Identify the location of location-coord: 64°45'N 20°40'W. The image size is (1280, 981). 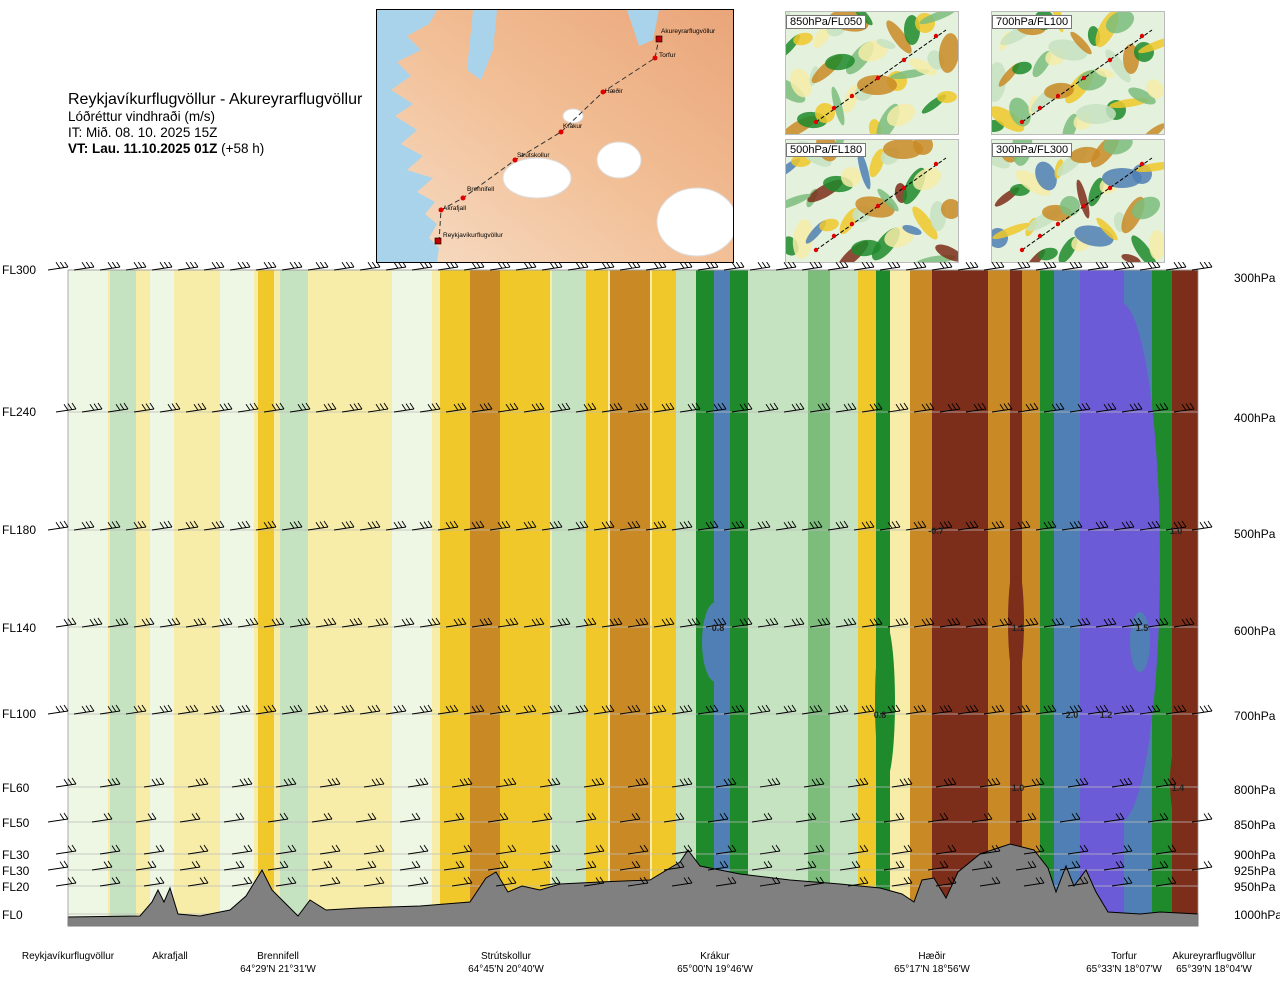
(506, 969).